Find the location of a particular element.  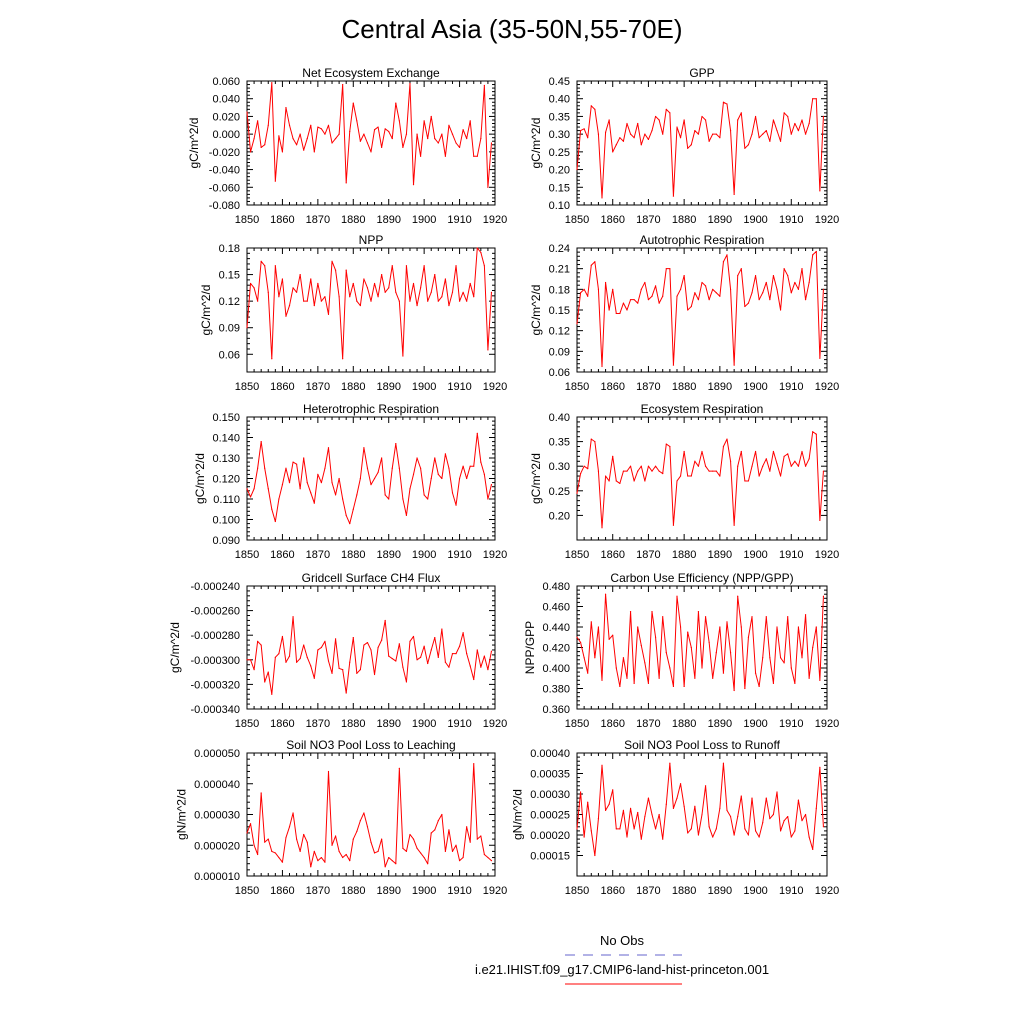

legend-obs-label: No Obs is located at coordinates (622, 940).